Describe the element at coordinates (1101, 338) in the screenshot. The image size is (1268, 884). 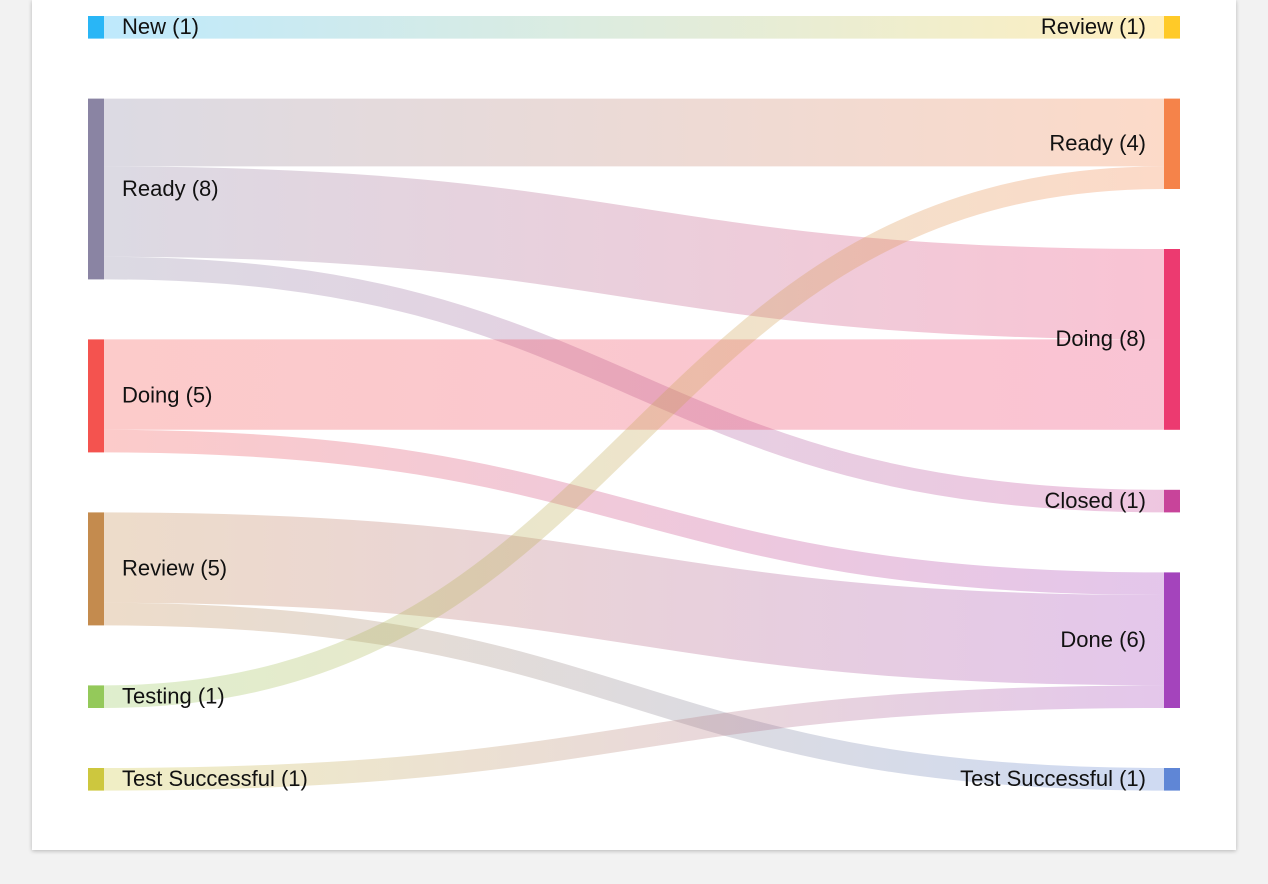
I see `target-label-doing: Doing (8)` at that location.